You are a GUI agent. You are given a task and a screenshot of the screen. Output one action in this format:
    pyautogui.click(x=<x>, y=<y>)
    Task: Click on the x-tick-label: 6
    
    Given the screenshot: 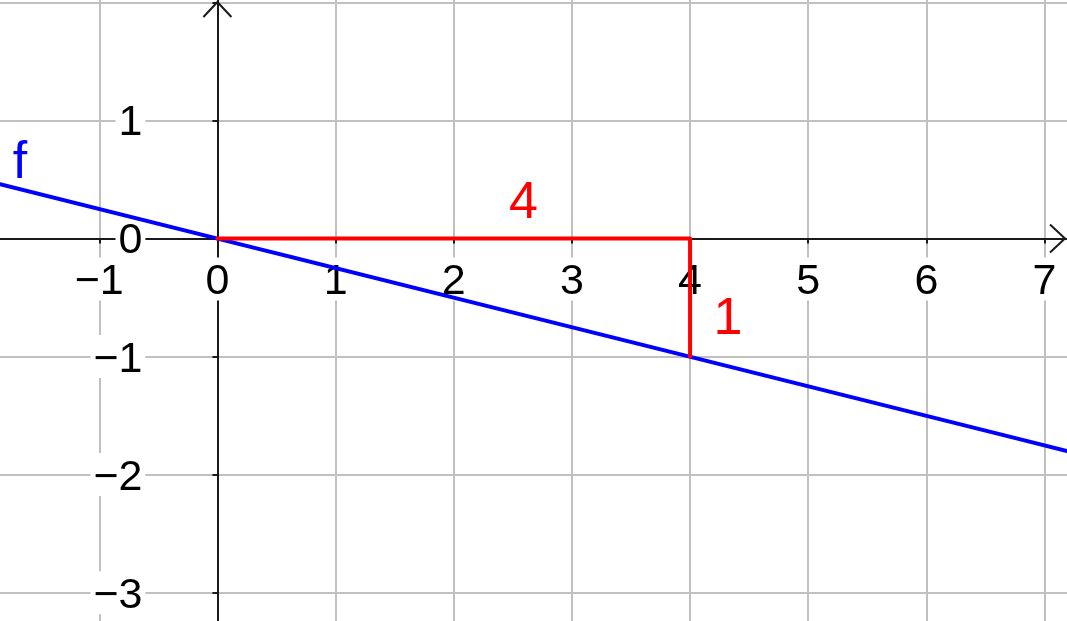 What is the action you would take?
    pyautogui.click(x=926, y=278)
    